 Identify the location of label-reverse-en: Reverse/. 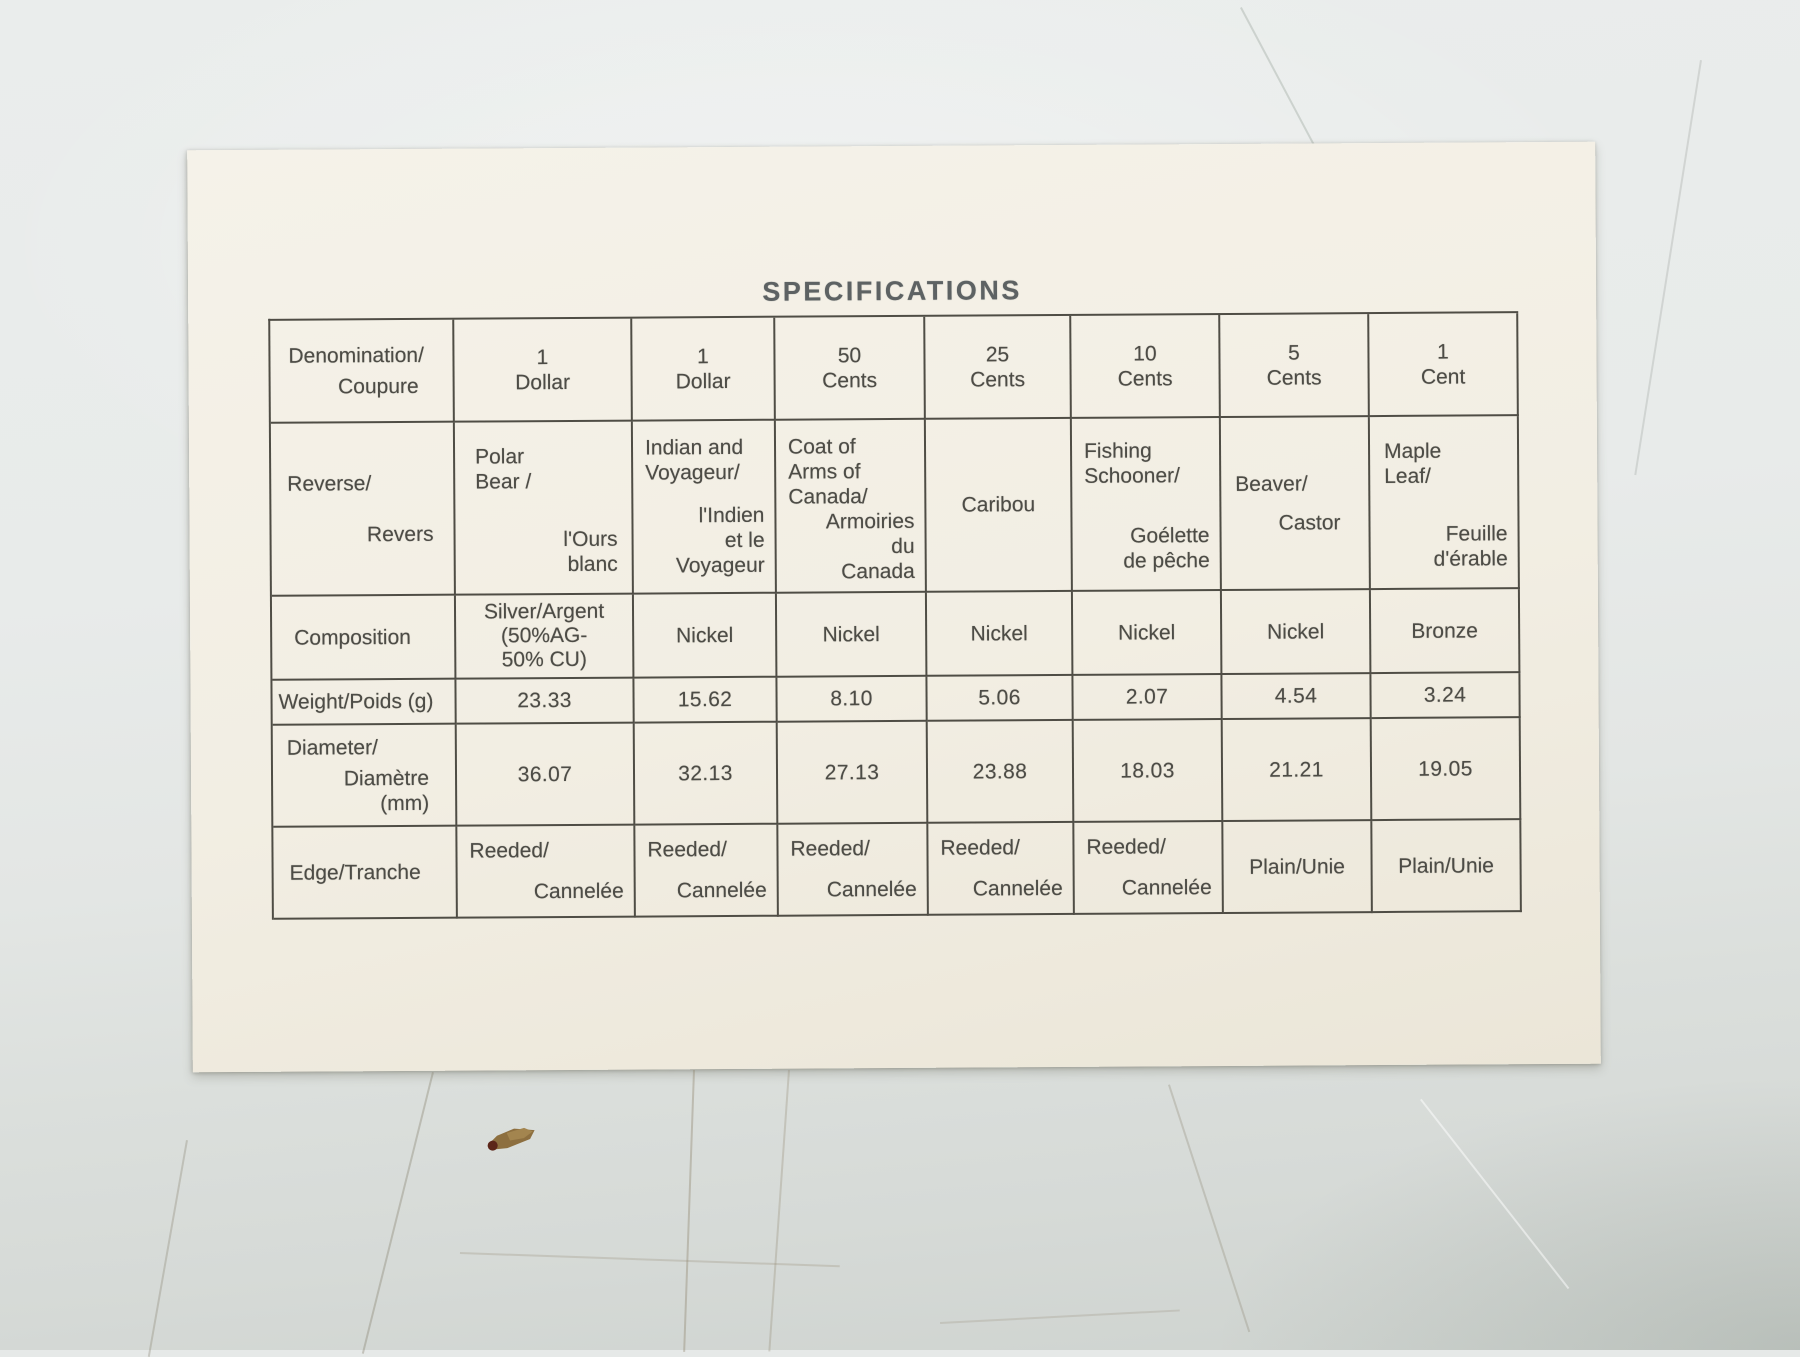
(329, 483).